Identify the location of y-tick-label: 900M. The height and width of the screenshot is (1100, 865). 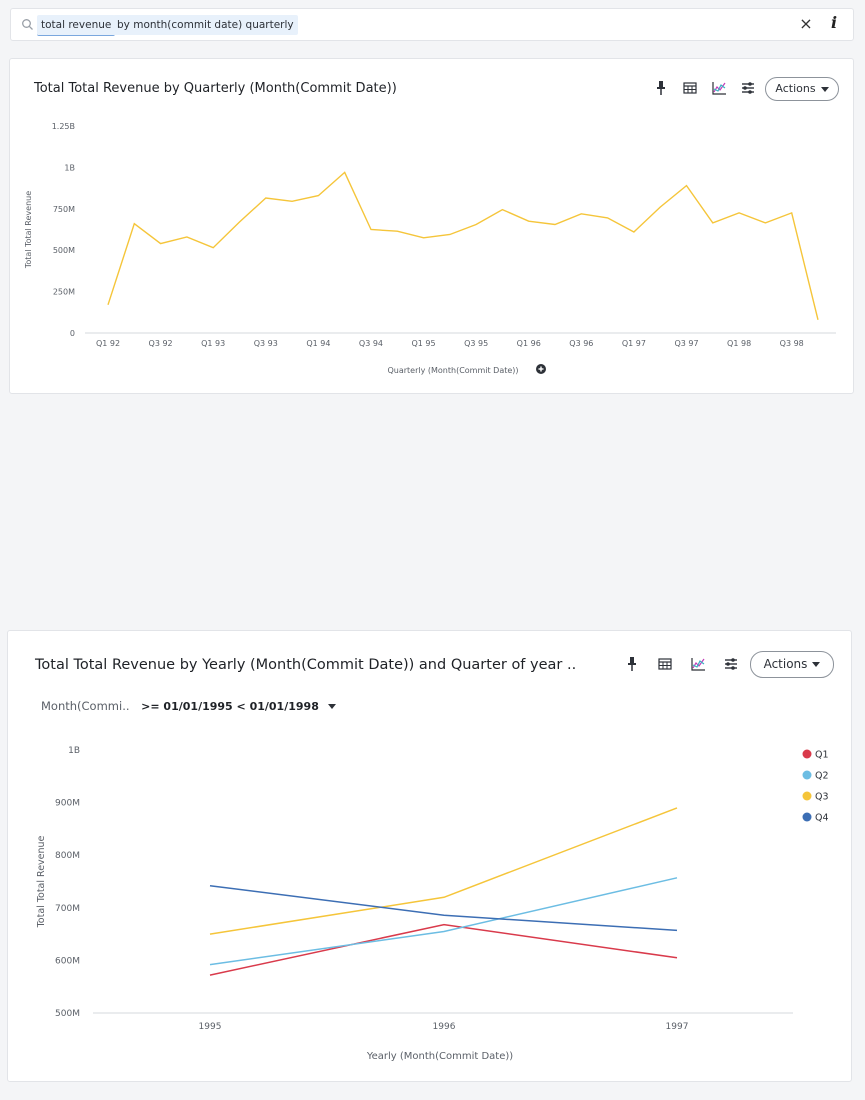
(67, 804).